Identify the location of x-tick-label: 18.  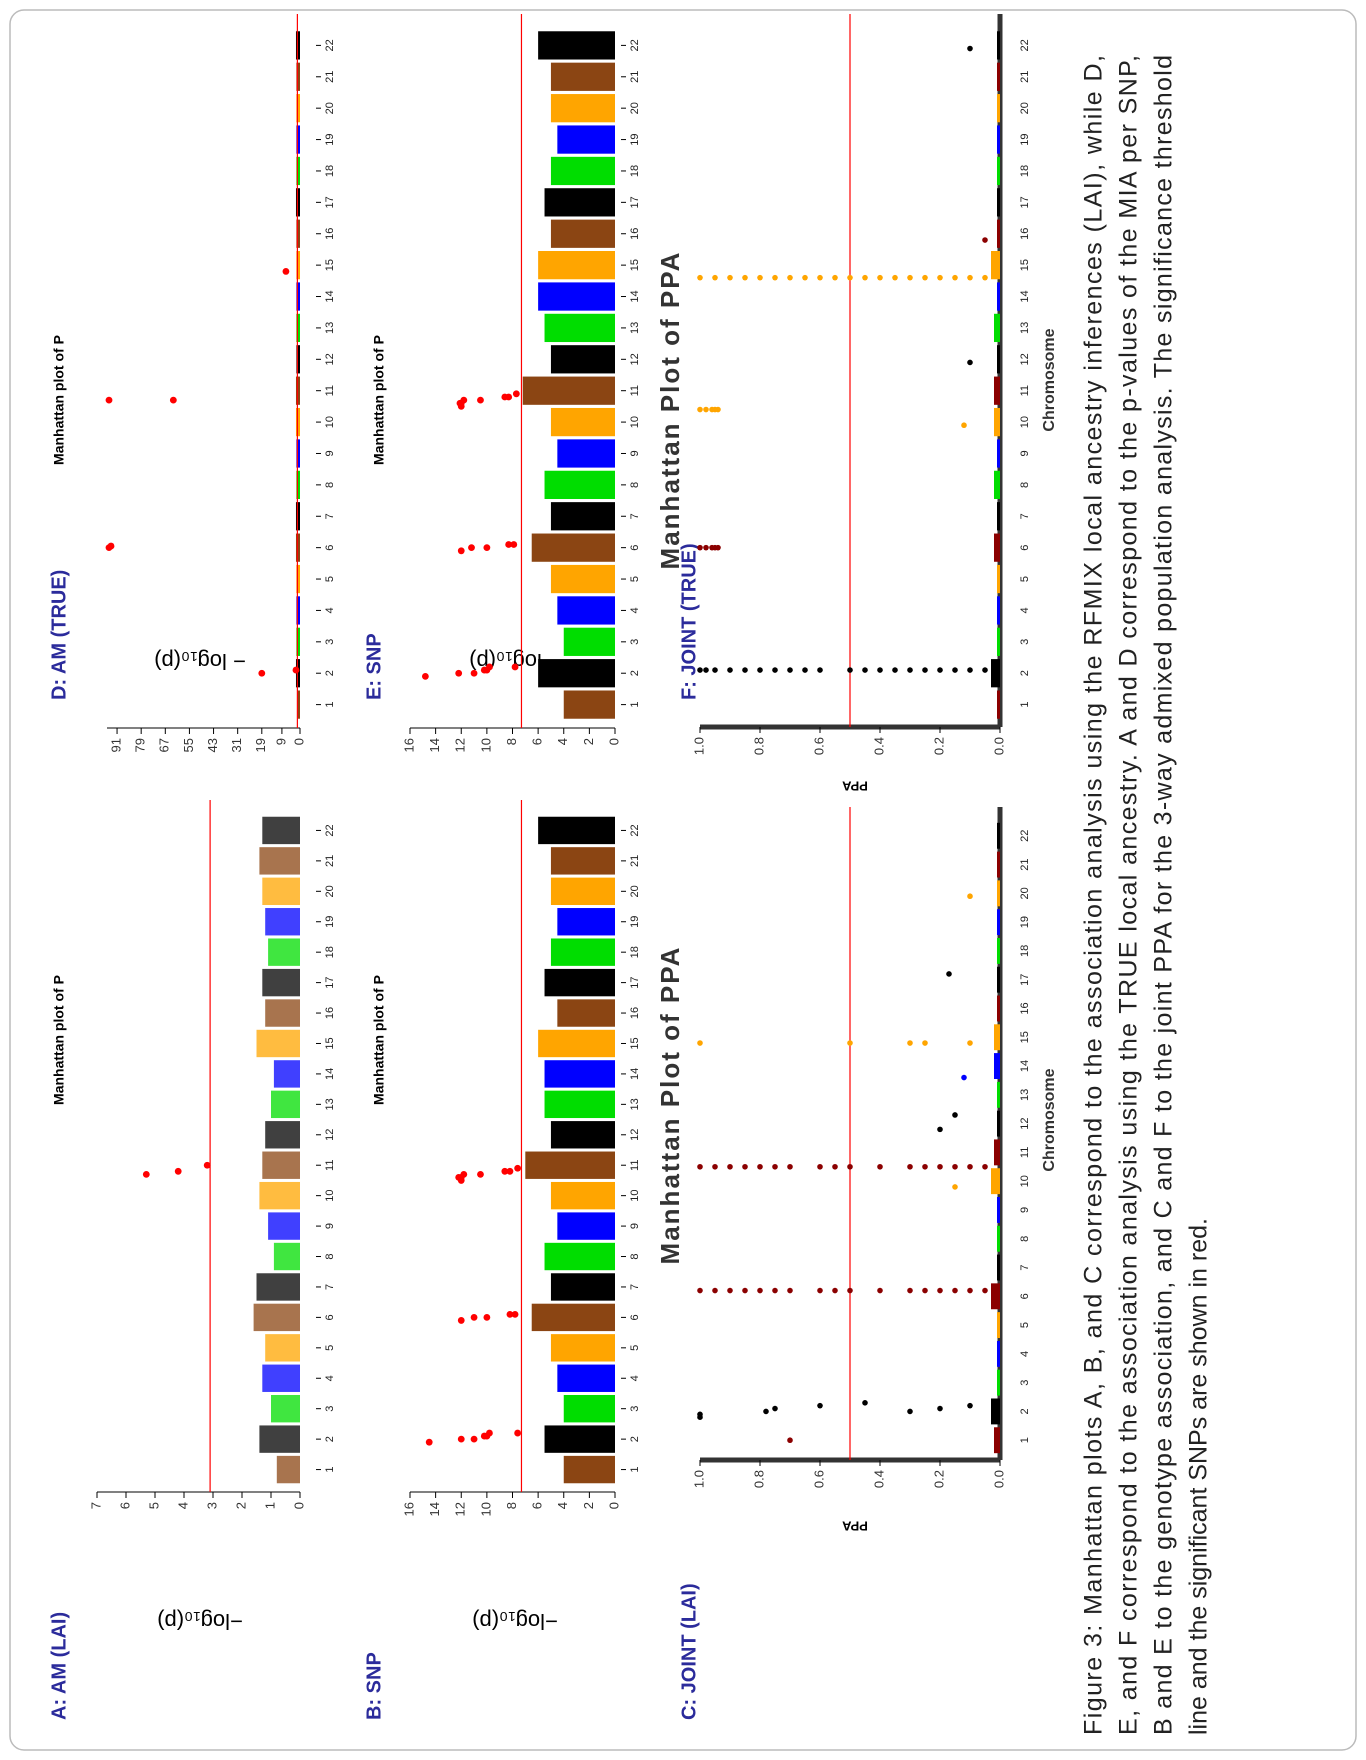
(1025, 951).